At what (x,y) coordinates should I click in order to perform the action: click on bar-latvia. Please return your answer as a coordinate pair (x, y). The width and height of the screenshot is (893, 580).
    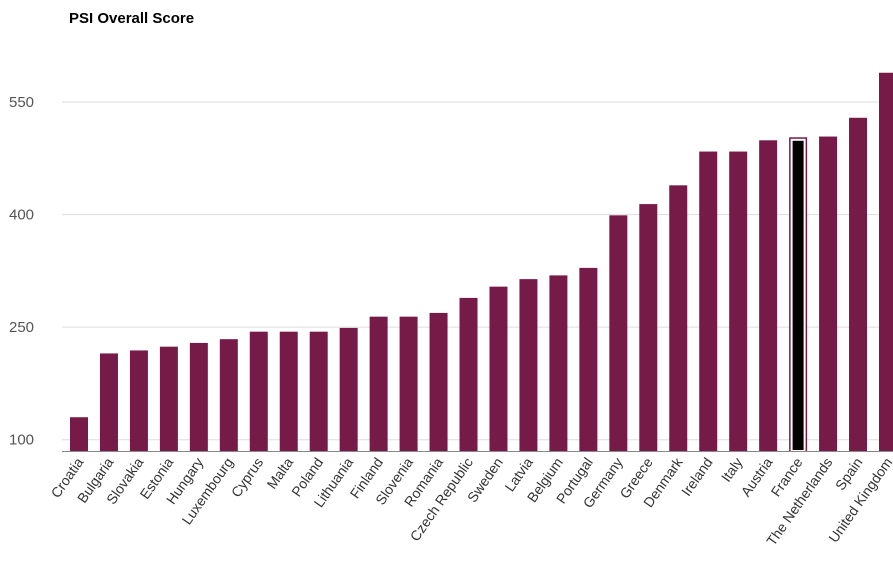
    Looking at the image, I should click on (528, 365).